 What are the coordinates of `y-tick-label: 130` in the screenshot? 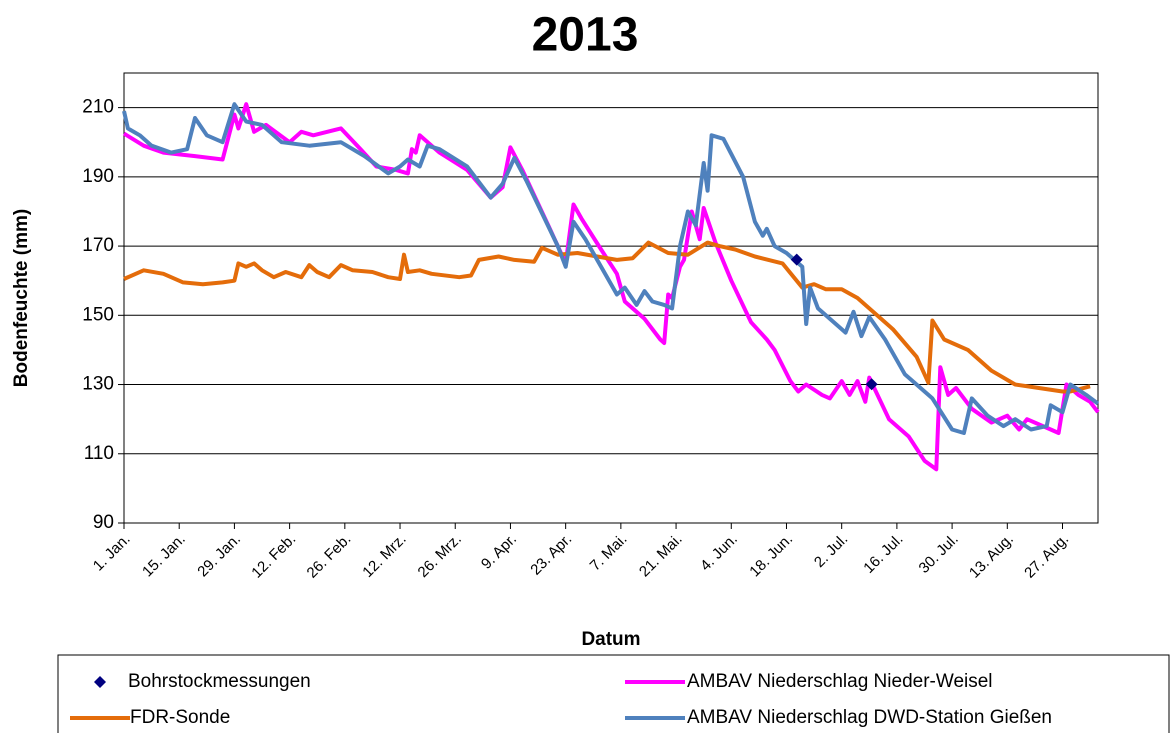 It's located at (98, 384).